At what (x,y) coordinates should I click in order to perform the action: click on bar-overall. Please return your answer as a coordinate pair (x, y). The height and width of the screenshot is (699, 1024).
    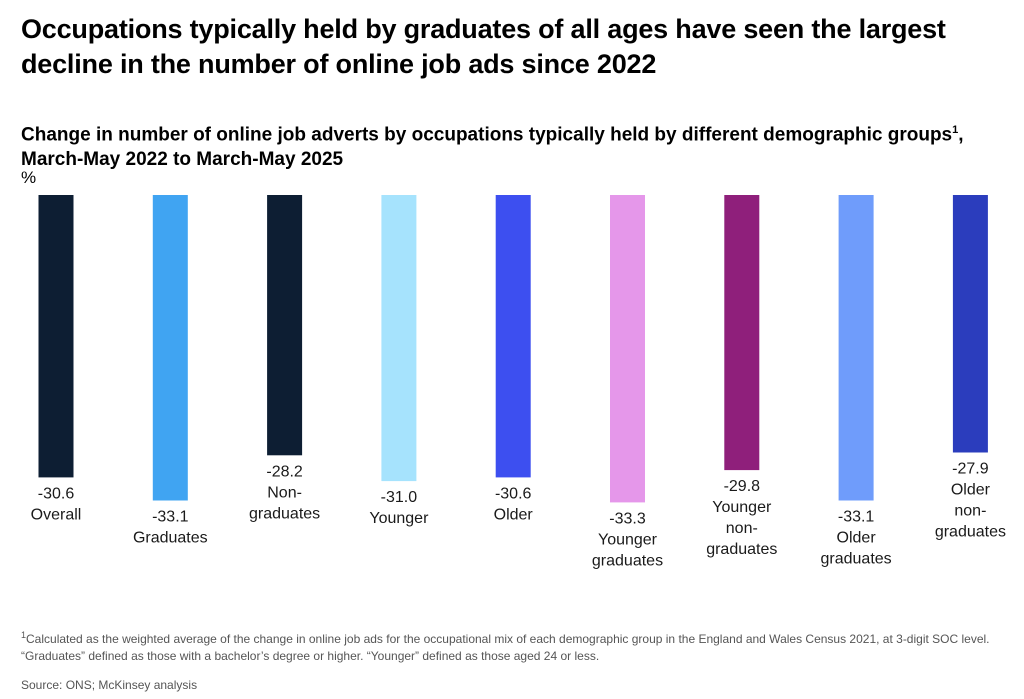
    Looking at the image, I should click on (56, 336).